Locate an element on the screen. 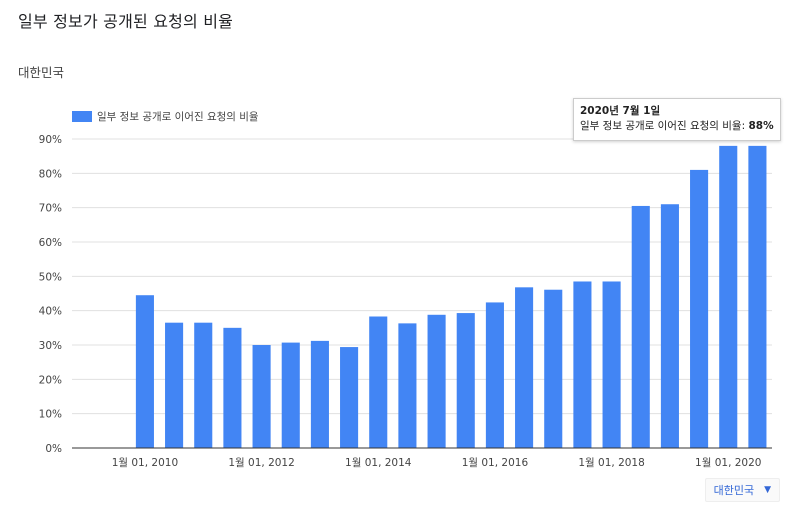 This screenshot has width=800, height=509. y-tick-label: 70% is located at coordinates (50, 209).